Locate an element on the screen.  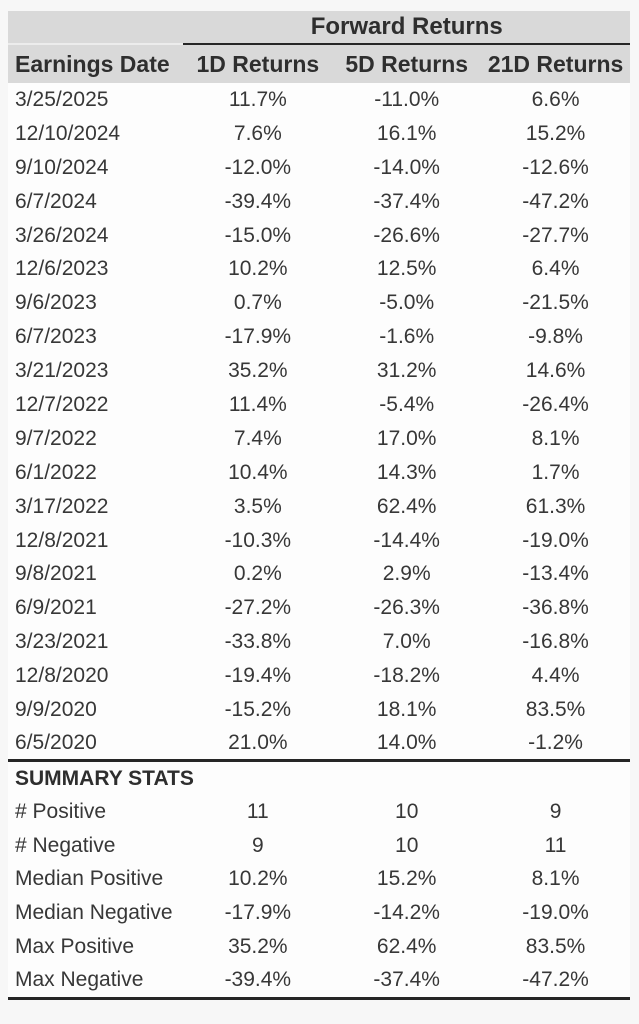
return-5d-cell: -1.6% is located at coordinates (407, 337).